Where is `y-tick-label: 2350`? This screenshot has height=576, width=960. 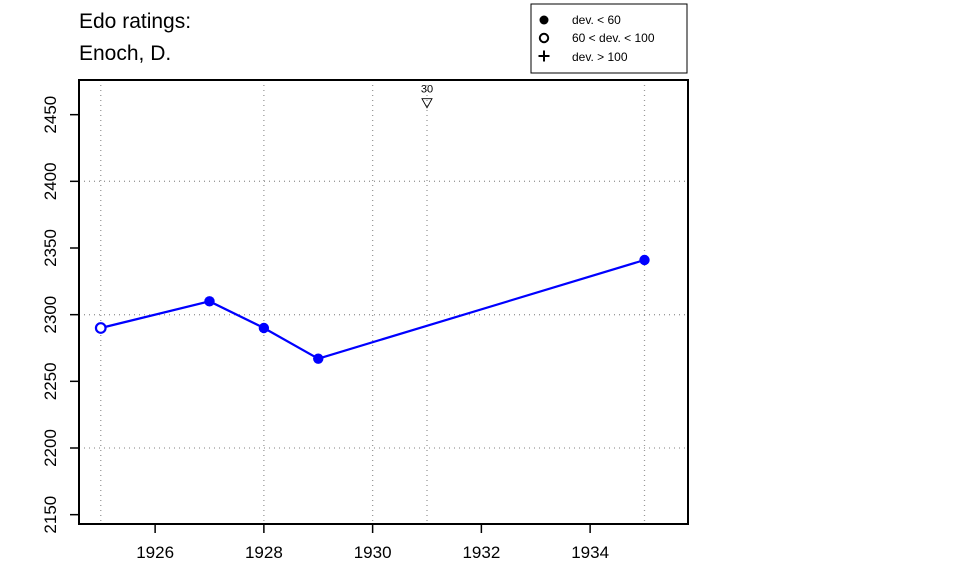 y-tick-label: 2350 is located at coordinates (50, 248).